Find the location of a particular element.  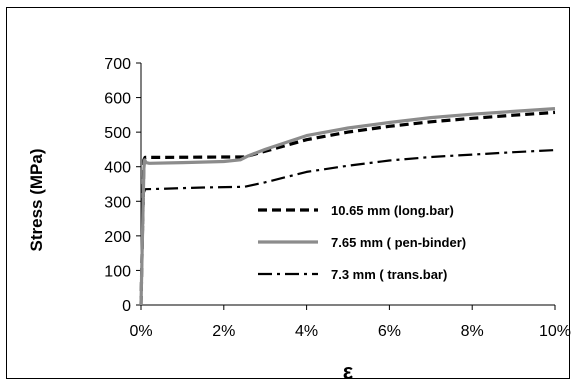

legend-label-0: 10.65 mm (long.bar) is located at coordinates (392, 210).